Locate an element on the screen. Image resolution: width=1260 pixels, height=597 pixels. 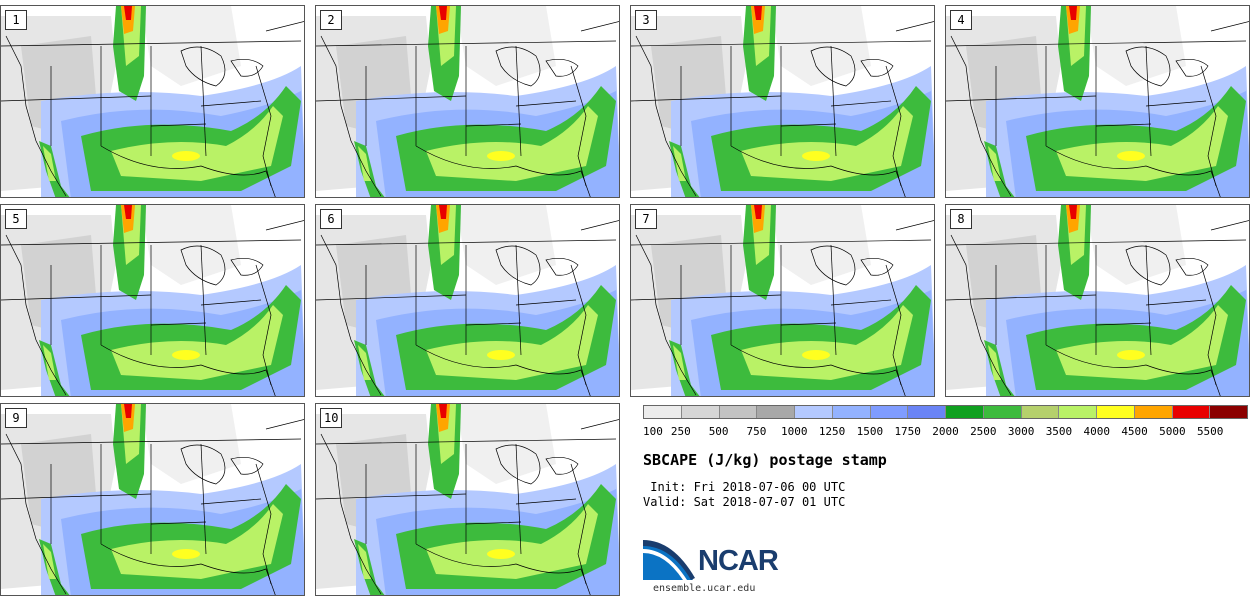
ncar-logo: NCAR ensemble.ucar.edu is located at coordinates (723, 568).